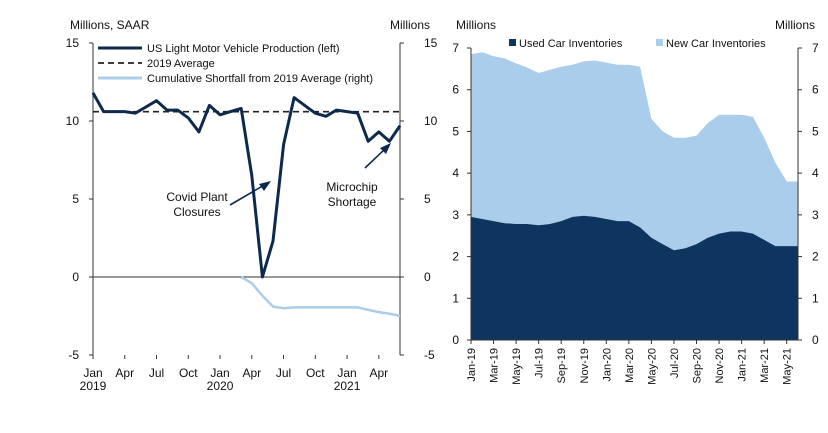  Describe the element at coordinates (562, 365) in the screenshot. I see `right-chart-x-tick-label: Sep-19` at that location.